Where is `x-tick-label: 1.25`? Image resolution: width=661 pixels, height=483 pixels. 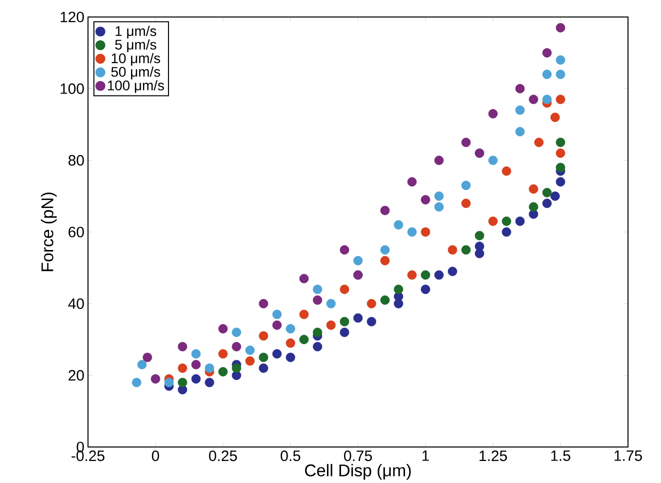 x-tick-label: 1.25 is located at coordinates (493, 456).